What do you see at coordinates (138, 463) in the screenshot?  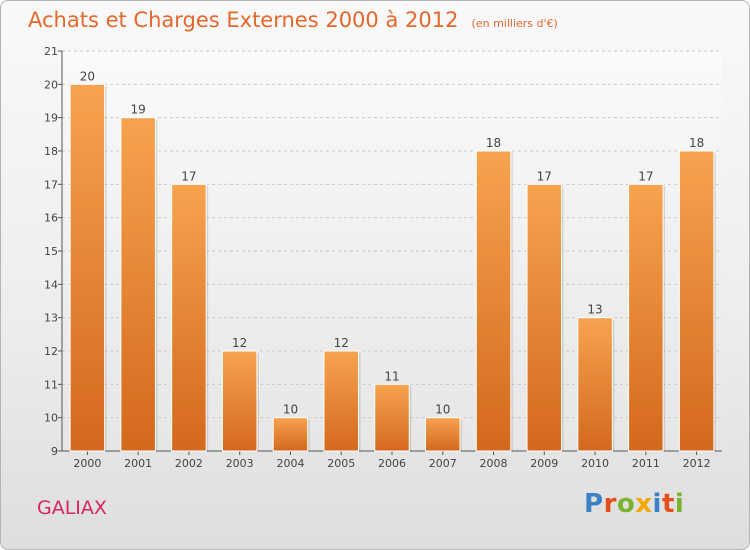 I see `x-tick-label: 2001` at bounding box center [138, 463].